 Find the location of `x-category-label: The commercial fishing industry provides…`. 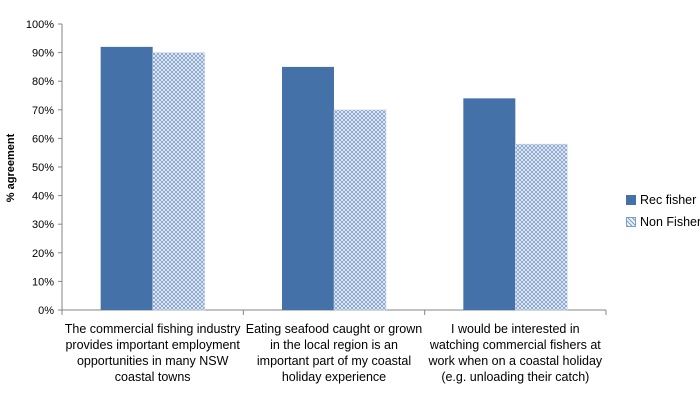

x-category-label: The commercial fishing industry provides… is located at coordinates (152, 353).